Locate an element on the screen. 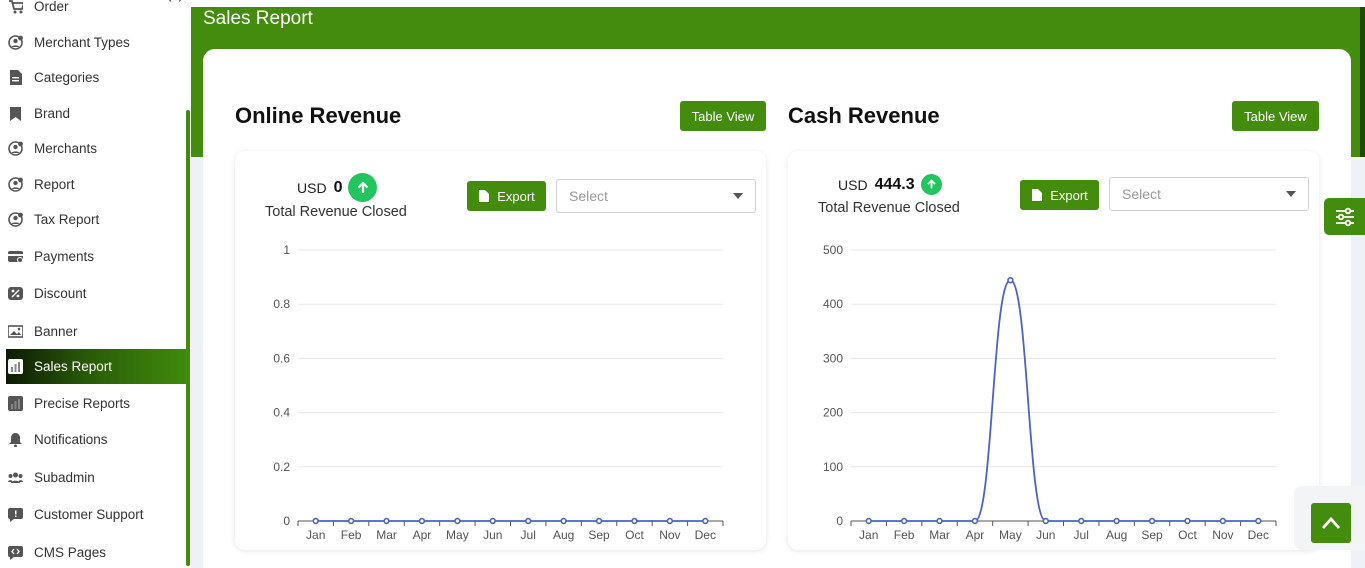  y-tick-label: 0.6 is located at coordinates (281, 358).